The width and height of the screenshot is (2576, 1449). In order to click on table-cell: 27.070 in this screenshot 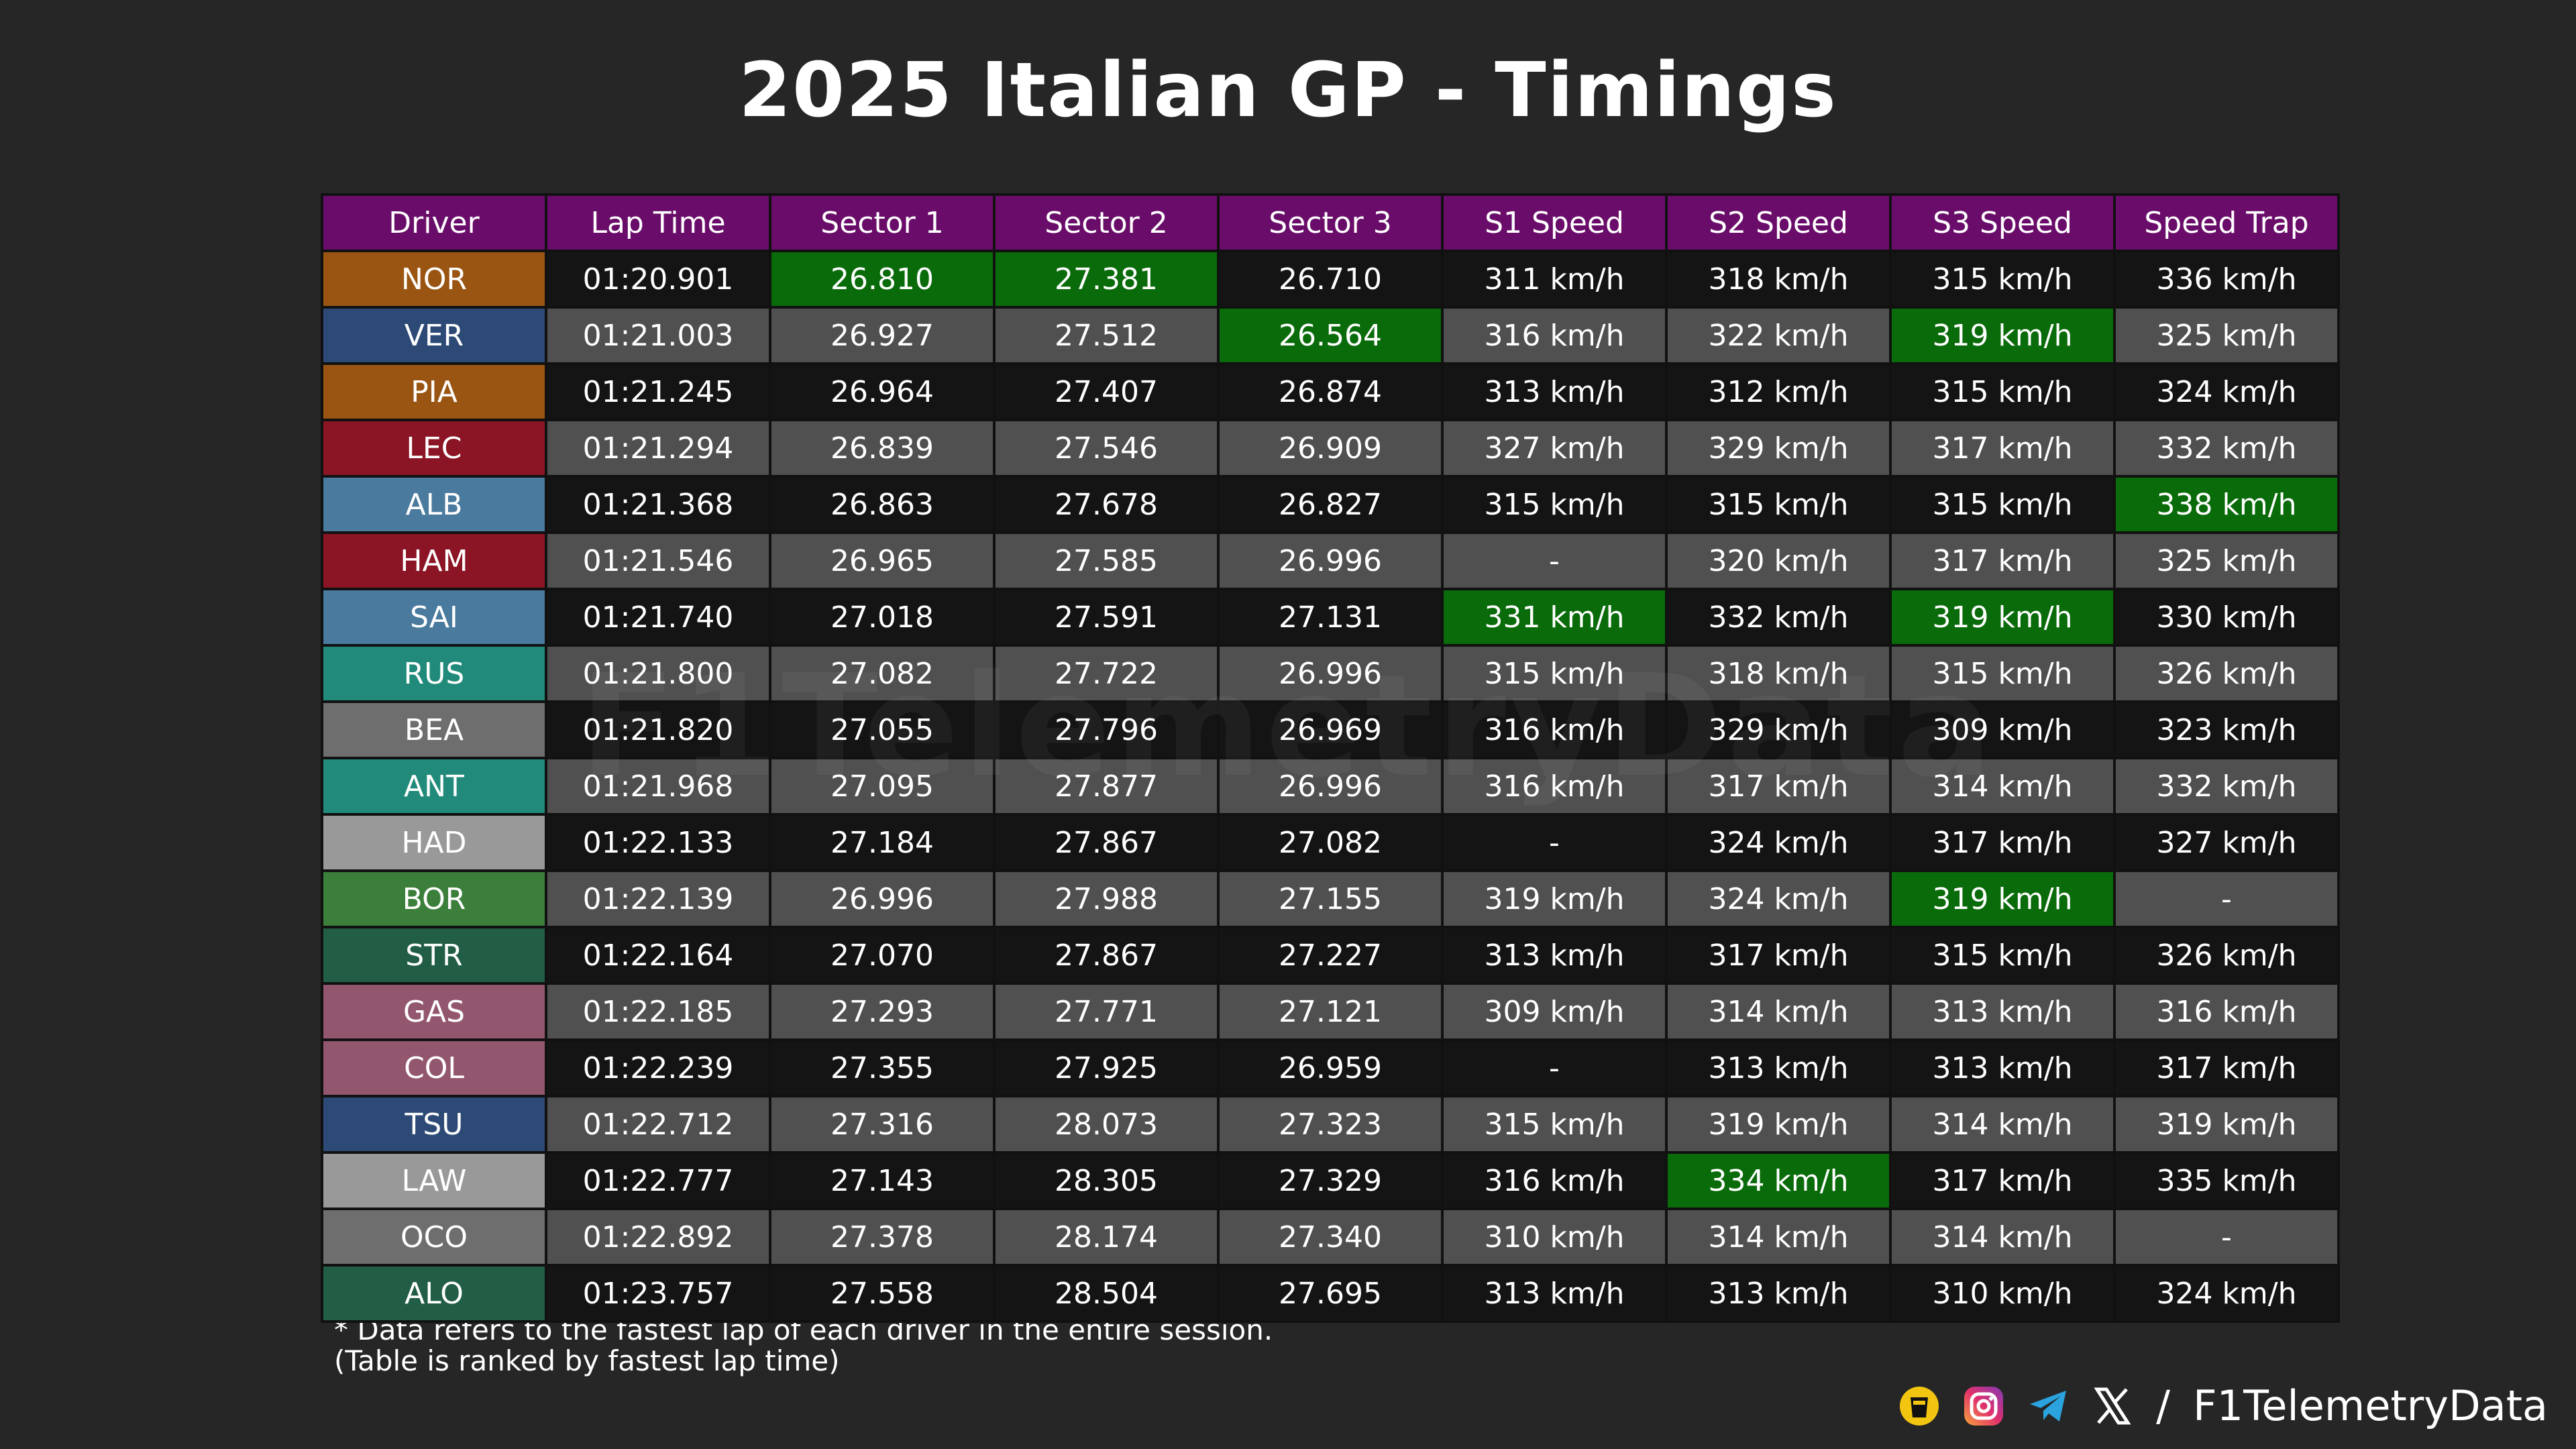, I will do `click(882, 955)`.